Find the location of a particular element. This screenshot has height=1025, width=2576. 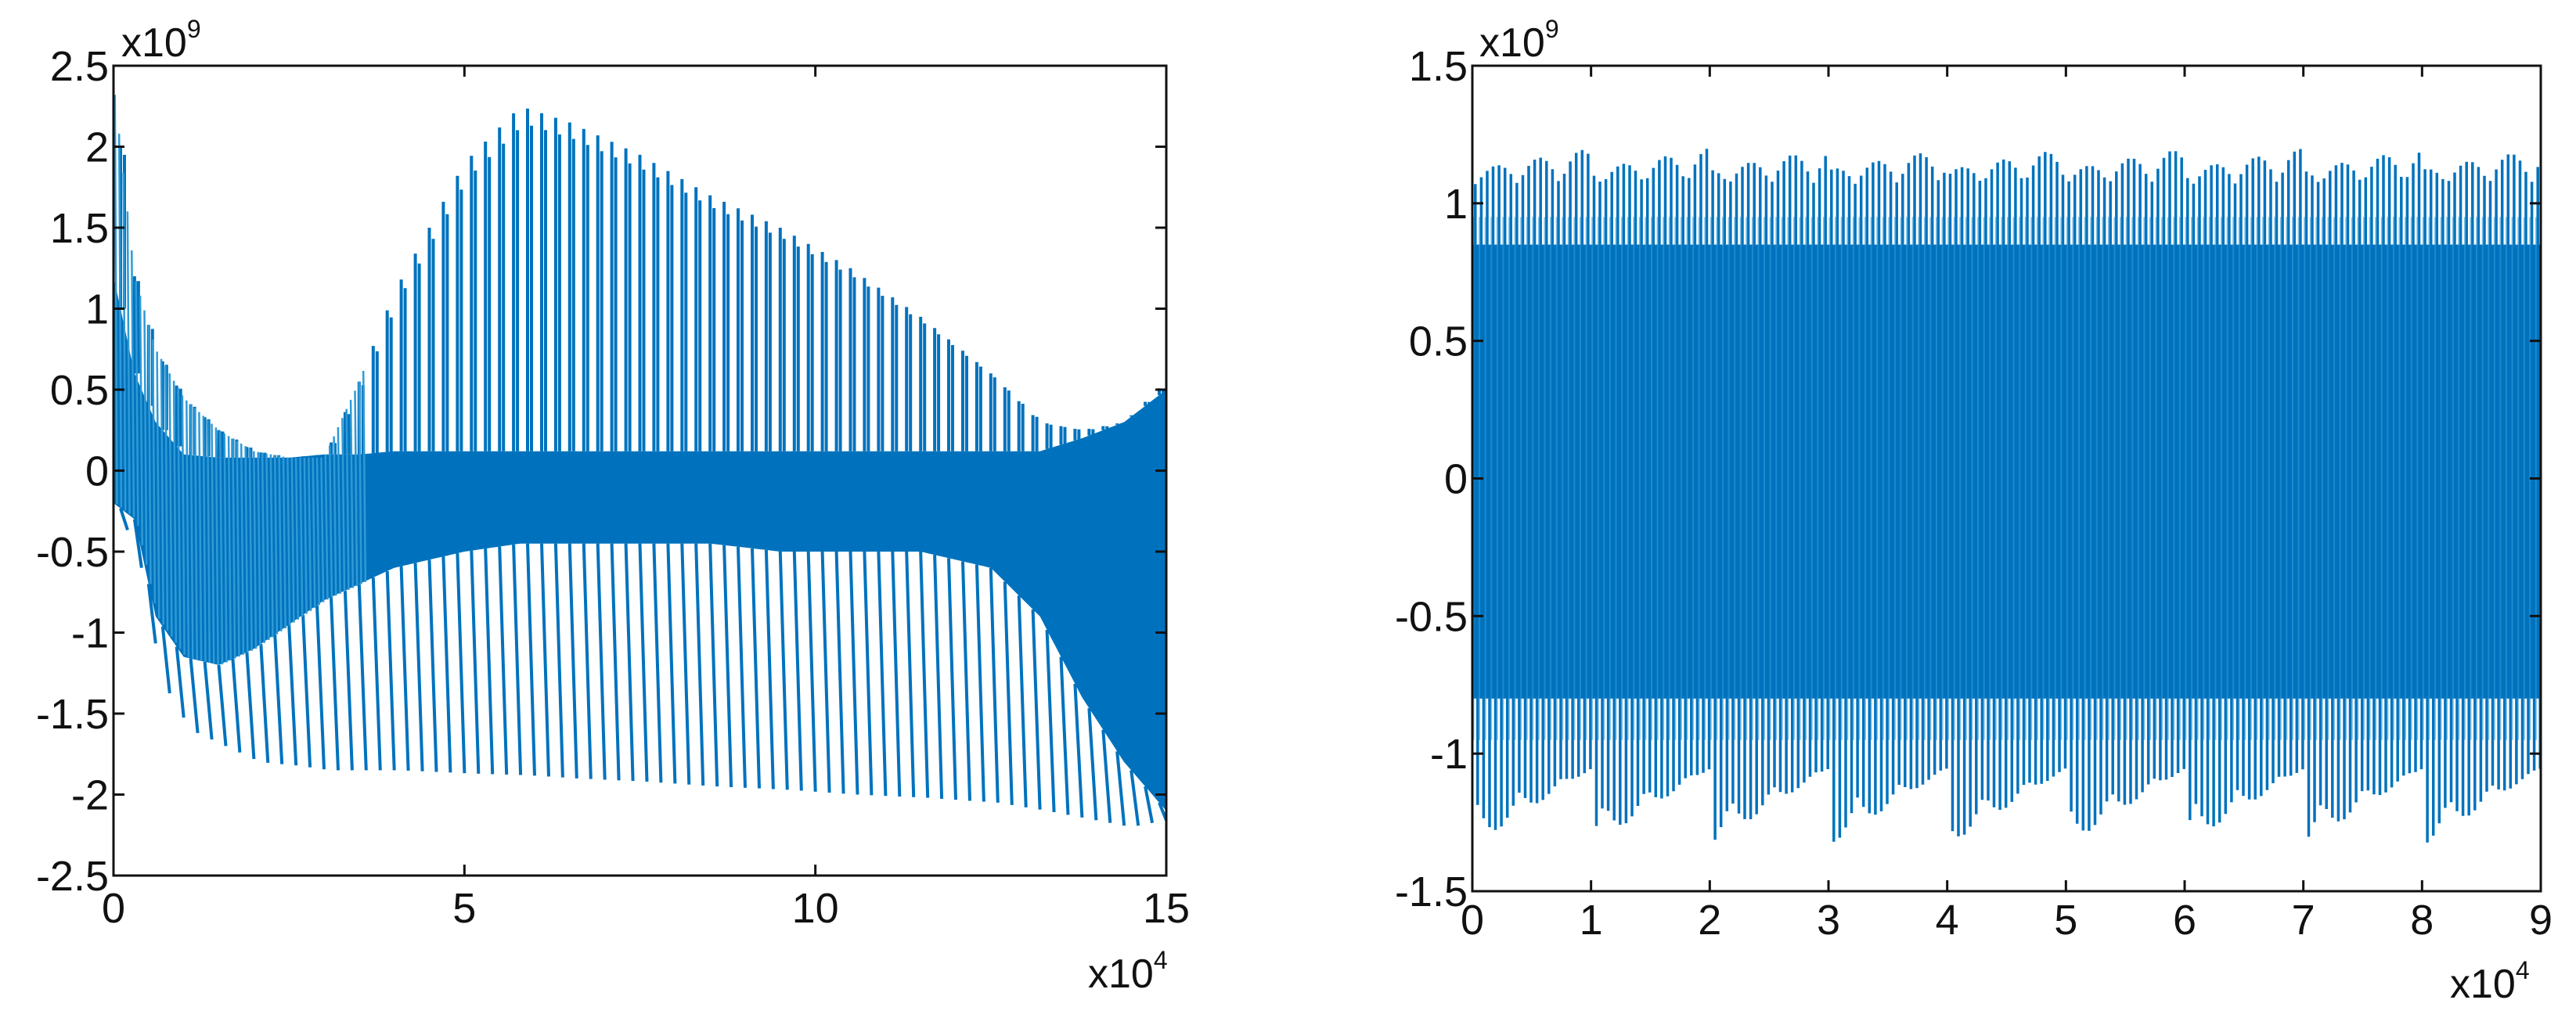

x-tick-label: 4 is located at coordinates (1947, 921).